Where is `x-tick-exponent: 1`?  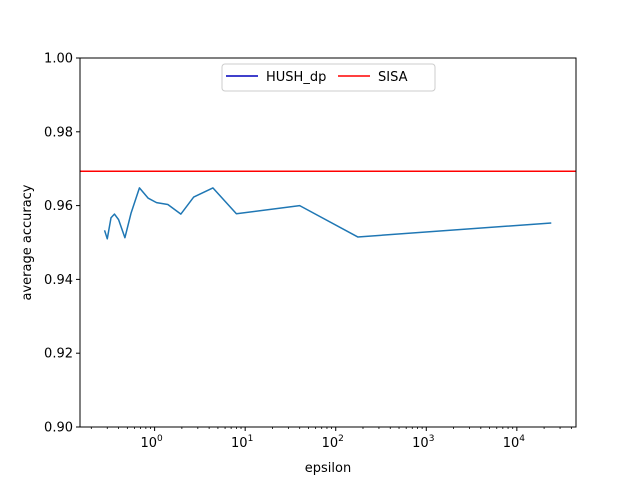 x-tick-exponent: 1 is located at coordinates (251, 439).